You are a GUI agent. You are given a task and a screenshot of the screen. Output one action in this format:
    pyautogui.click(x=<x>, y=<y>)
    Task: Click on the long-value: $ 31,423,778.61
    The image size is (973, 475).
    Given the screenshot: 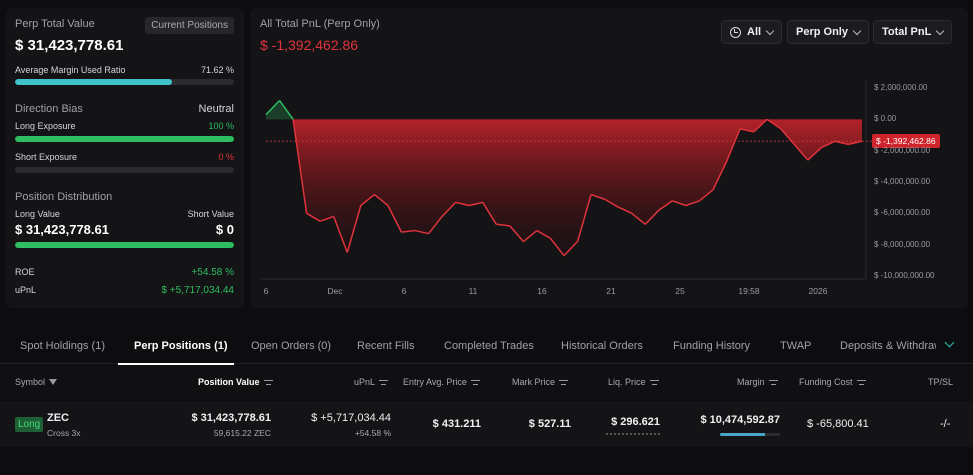 What is the action you would take?
    pyautogui.click(x=62, y=229)
    